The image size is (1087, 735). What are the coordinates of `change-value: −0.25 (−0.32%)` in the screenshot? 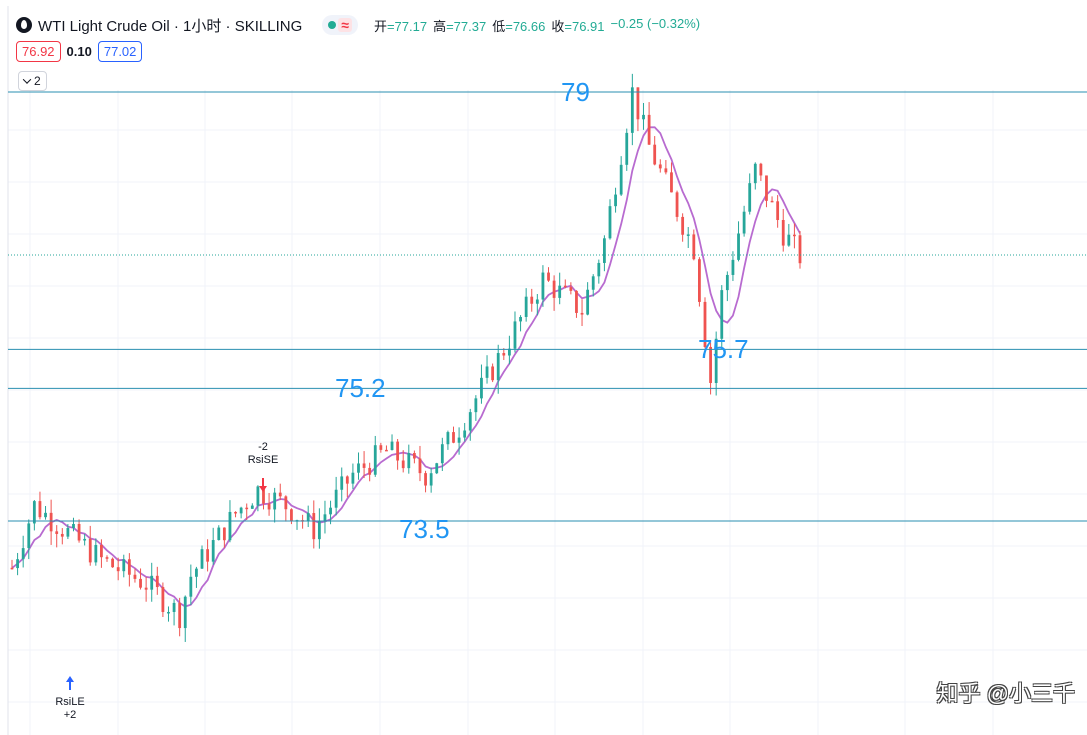 It's located at (655, 23).